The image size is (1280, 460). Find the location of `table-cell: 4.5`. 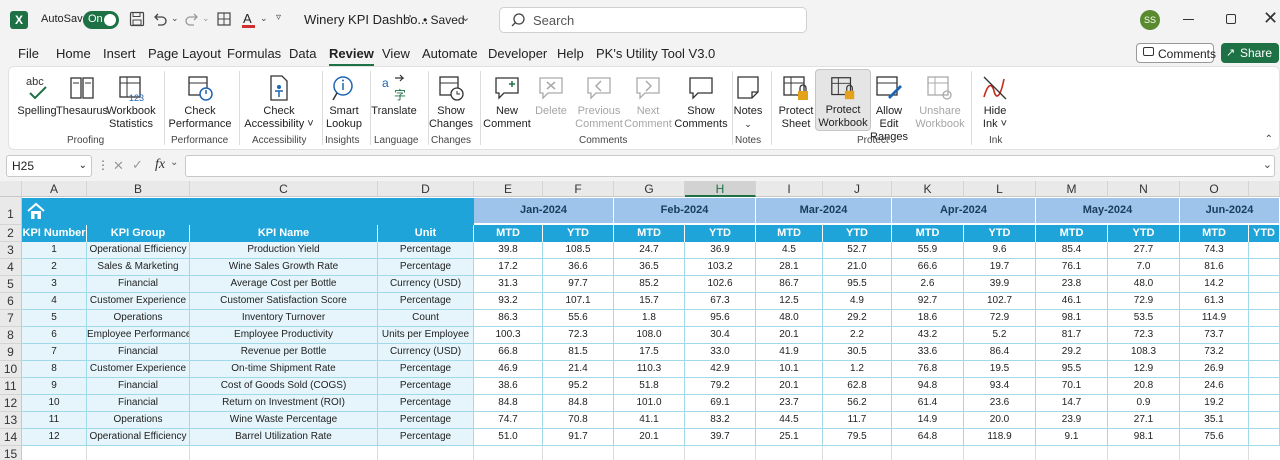

table-cell: 4.5 is located at coordinates (789, 250).